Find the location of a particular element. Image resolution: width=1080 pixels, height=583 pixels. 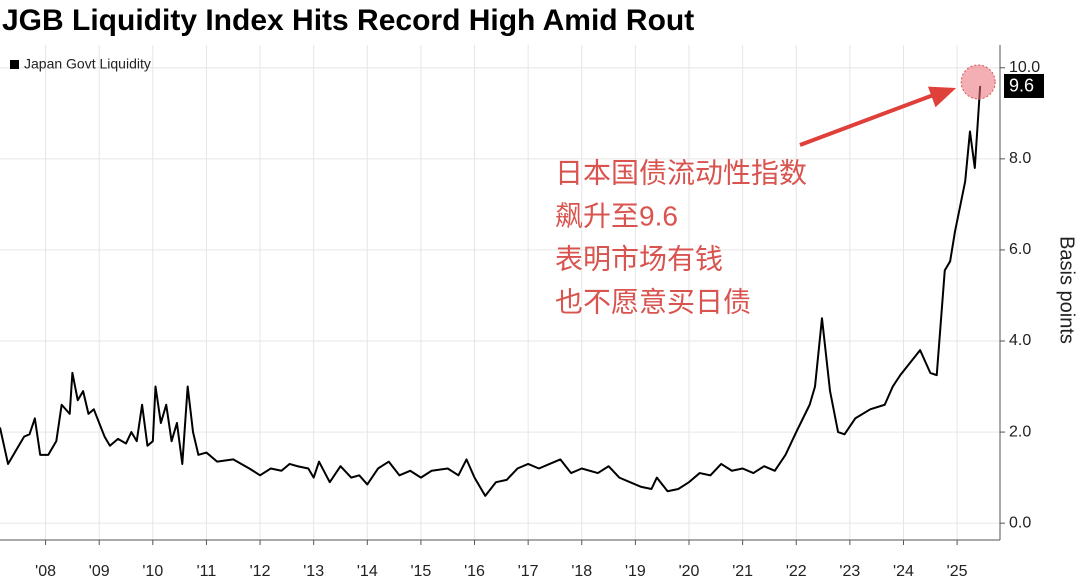

y-tick-label: 4.0 is located at coordinates (1020, 340).